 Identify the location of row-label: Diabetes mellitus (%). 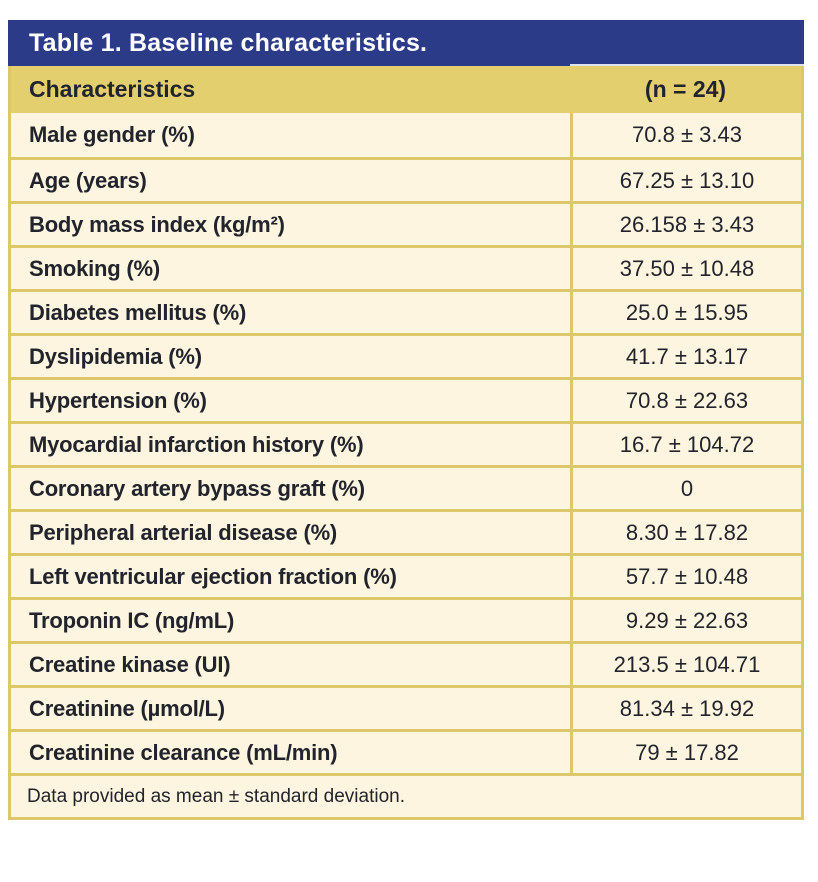
(138, 312).